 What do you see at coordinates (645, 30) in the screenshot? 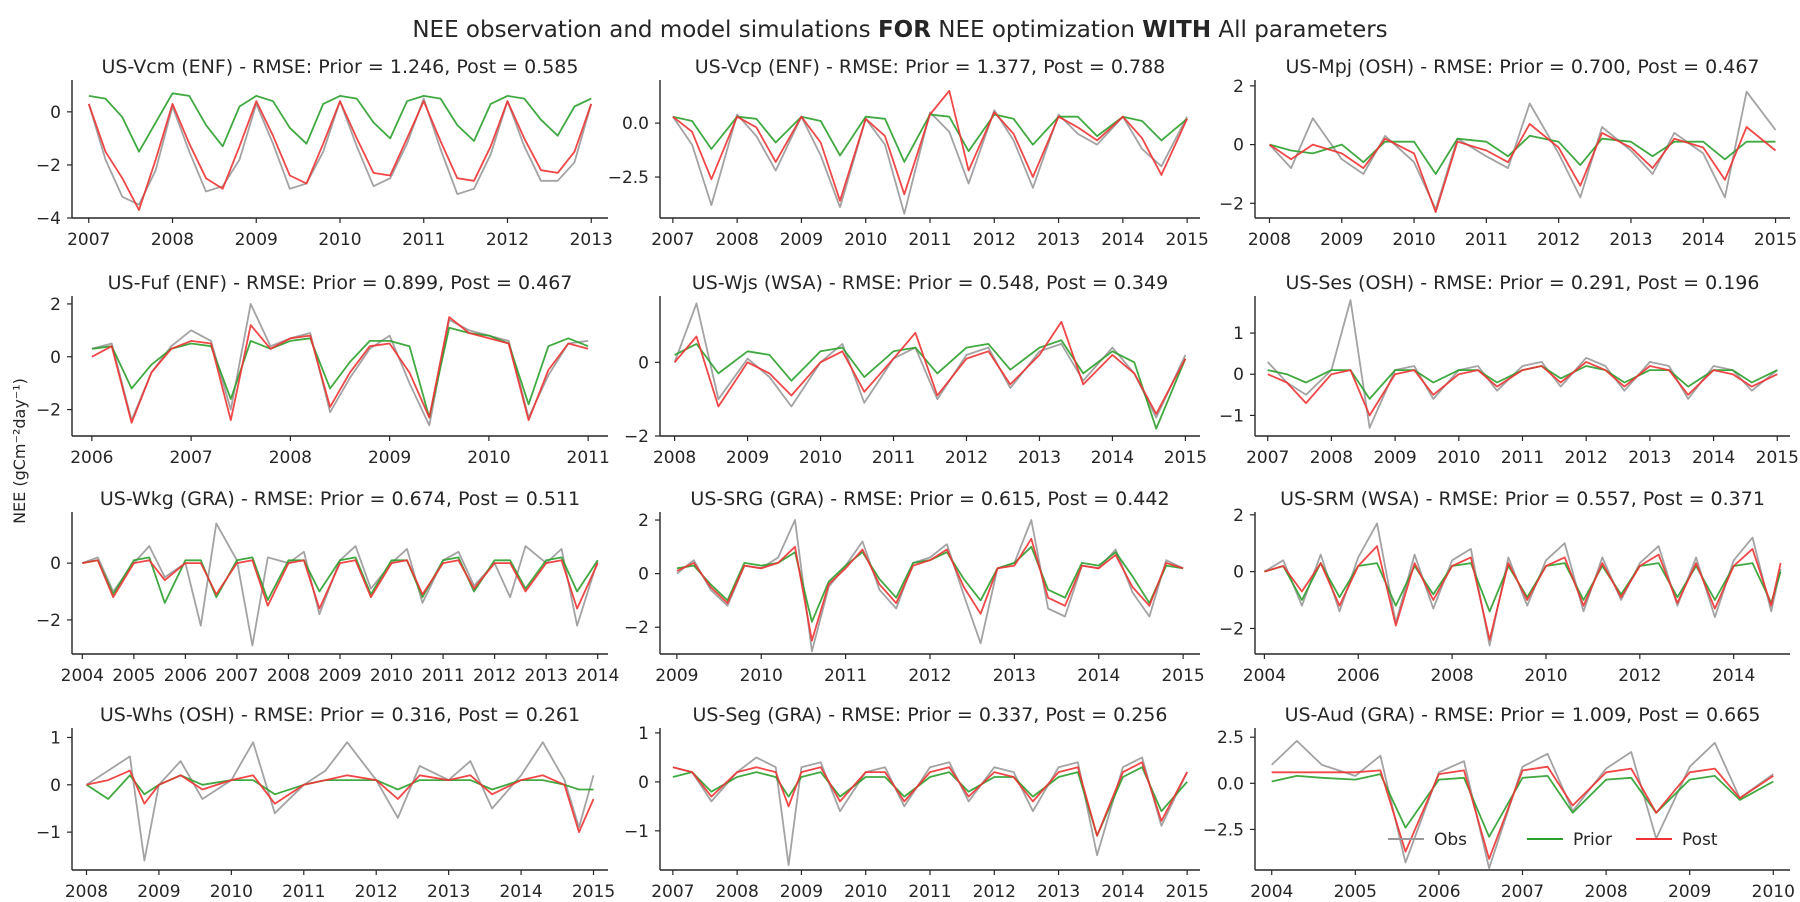
I see `title-part: NEE observation and model simulations` at bounding box center [645, 30].